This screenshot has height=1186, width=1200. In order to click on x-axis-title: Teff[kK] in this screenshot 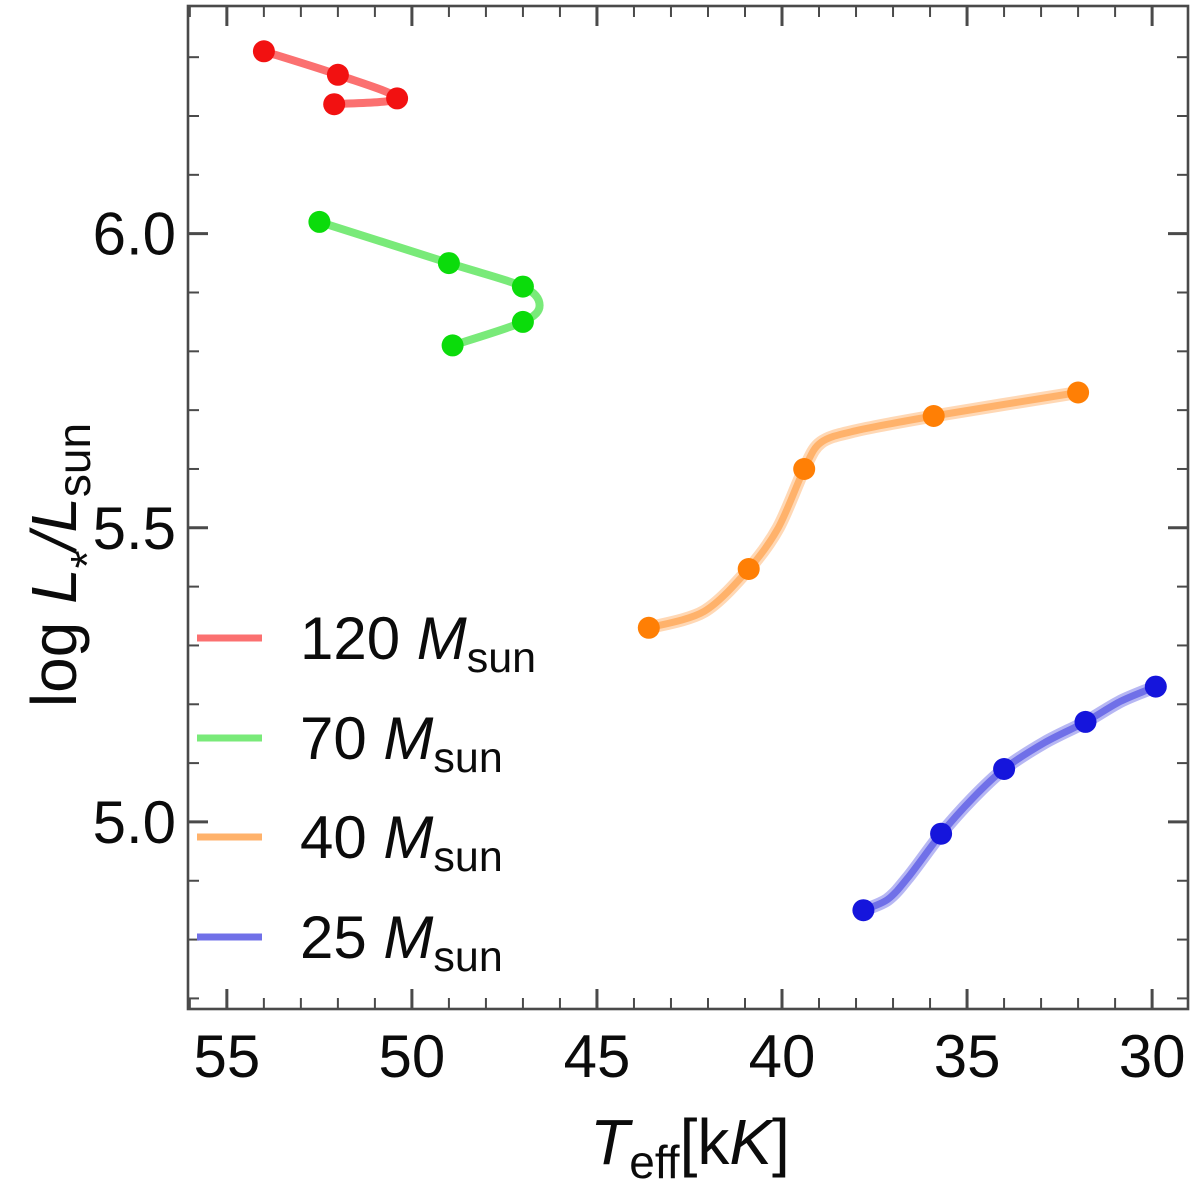, I will do `click(690, 1146)`.